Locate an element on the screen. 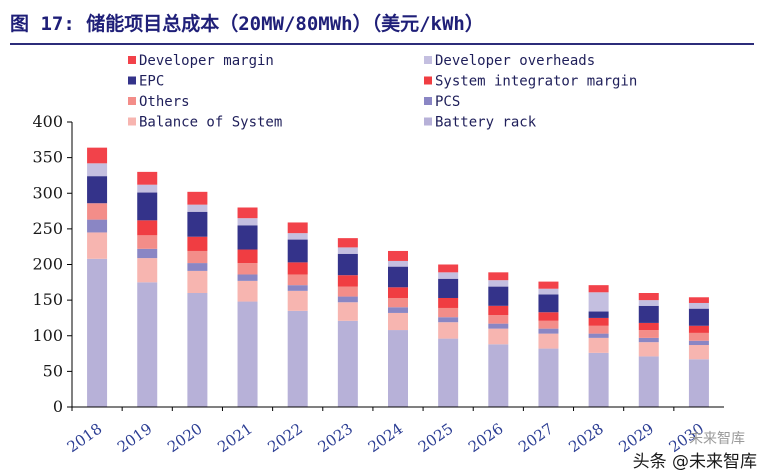 This screenshot has width=767, height=476. y-tick-label: 400 is located at coordinates (47, 121).